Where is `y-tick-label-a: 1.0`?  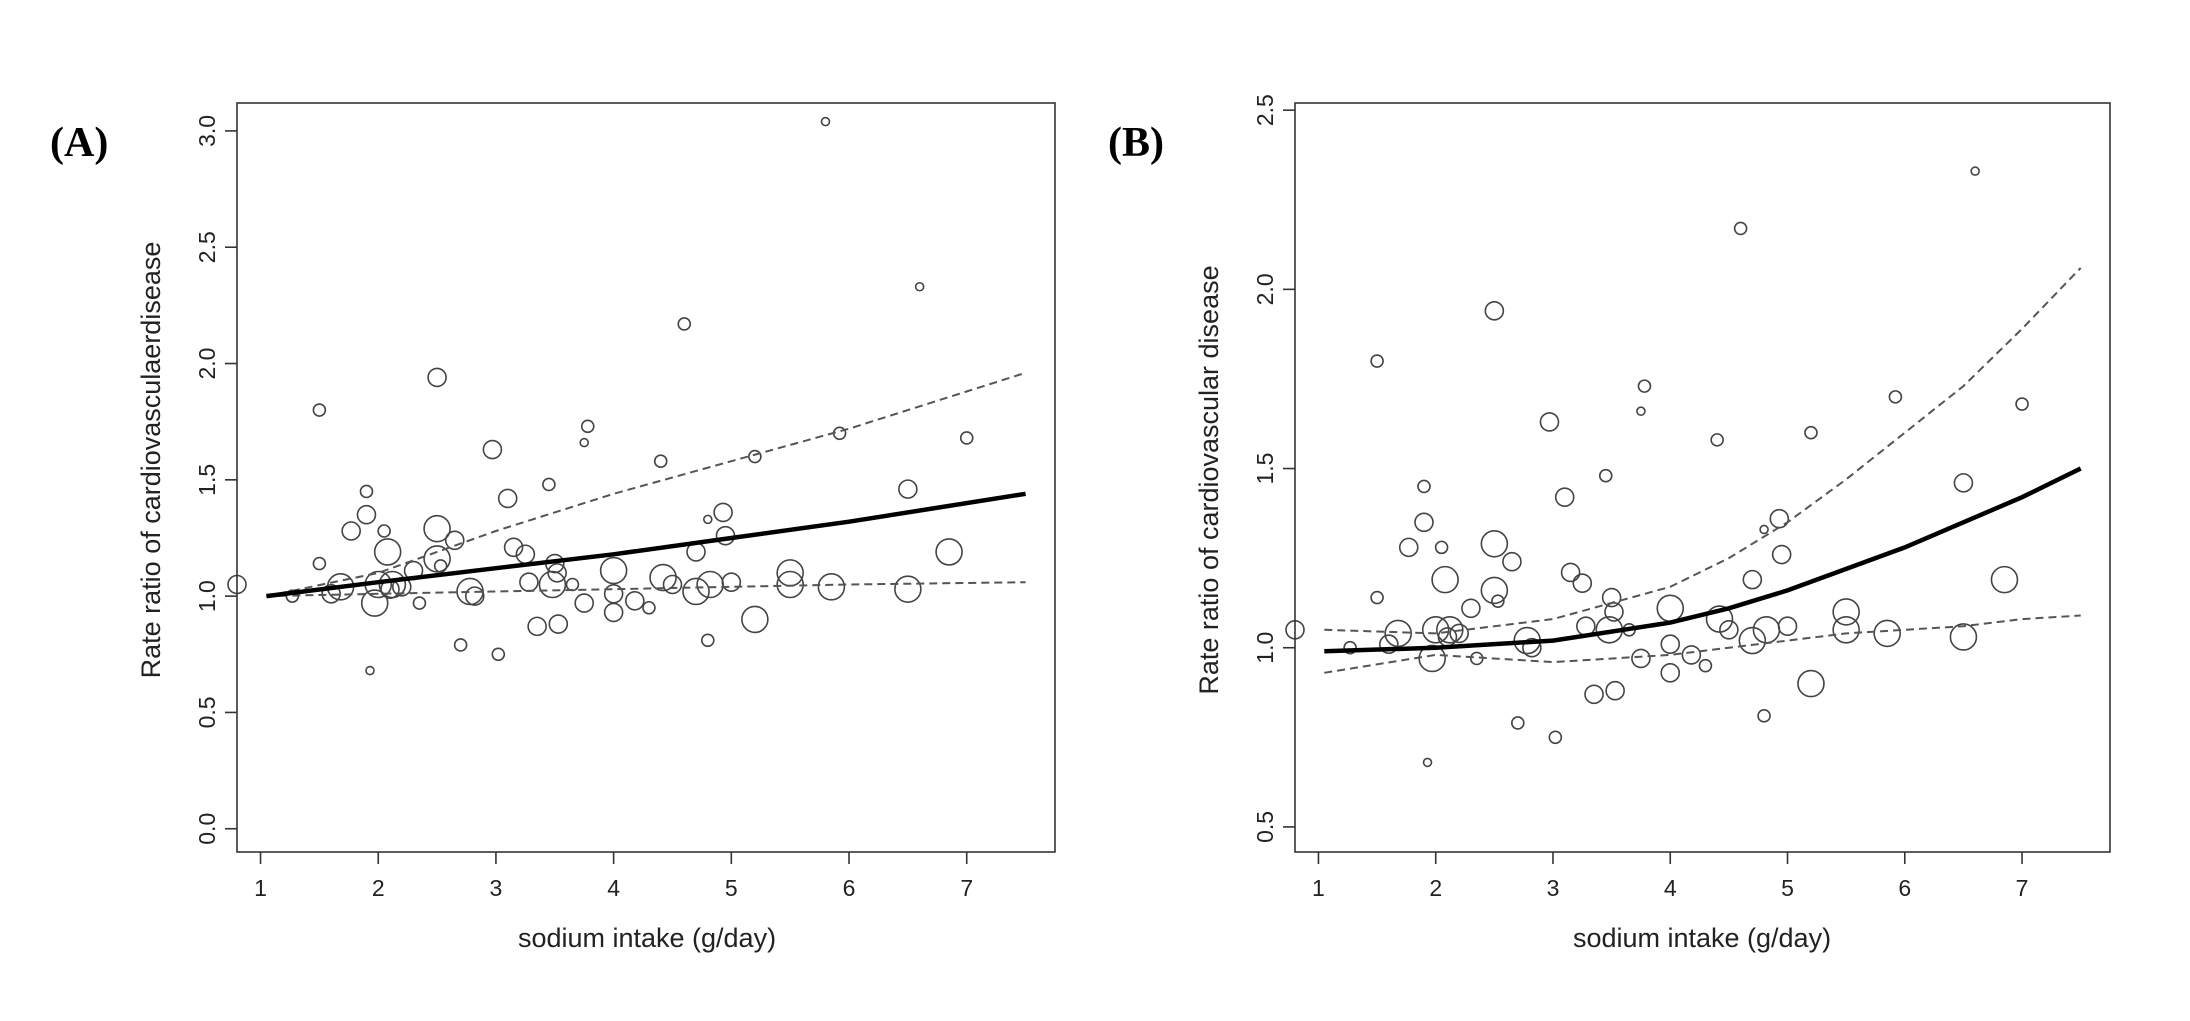 y-tick-label-a: 1.0 is located at coordinates (207, 596).